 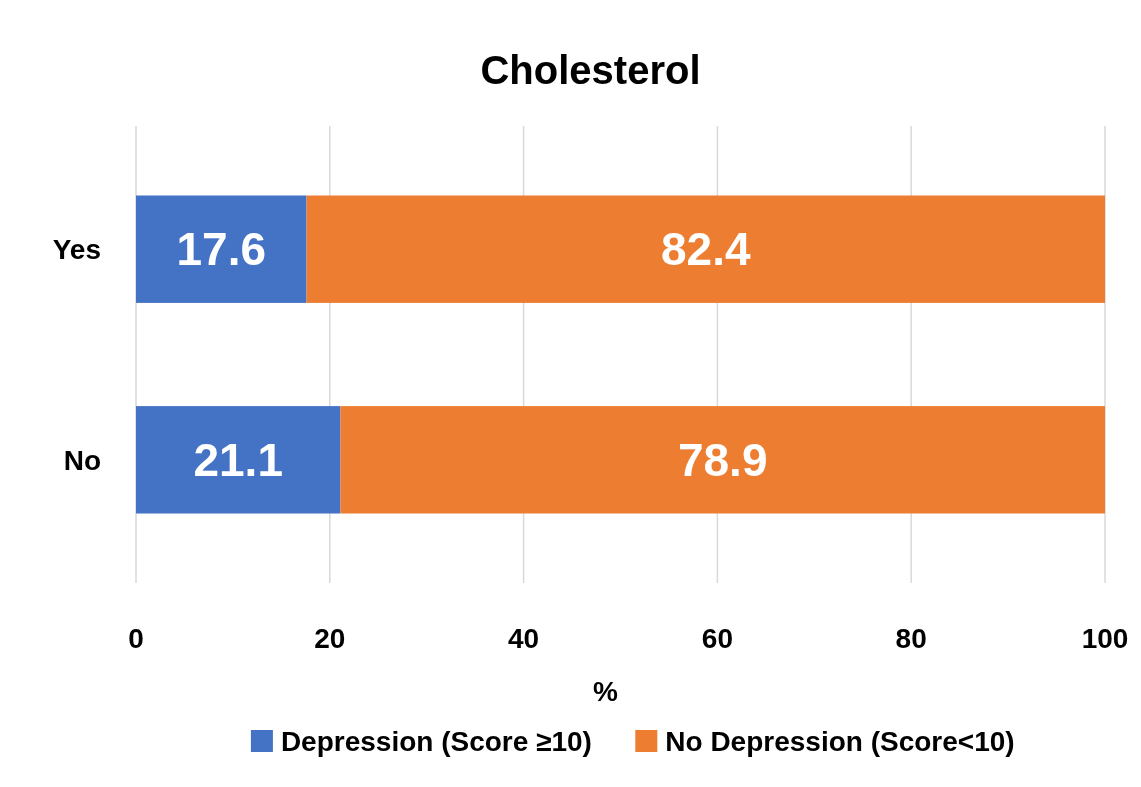 I want to click on legend-label: Depression (Score ≥10), so click(x=436, y=741).